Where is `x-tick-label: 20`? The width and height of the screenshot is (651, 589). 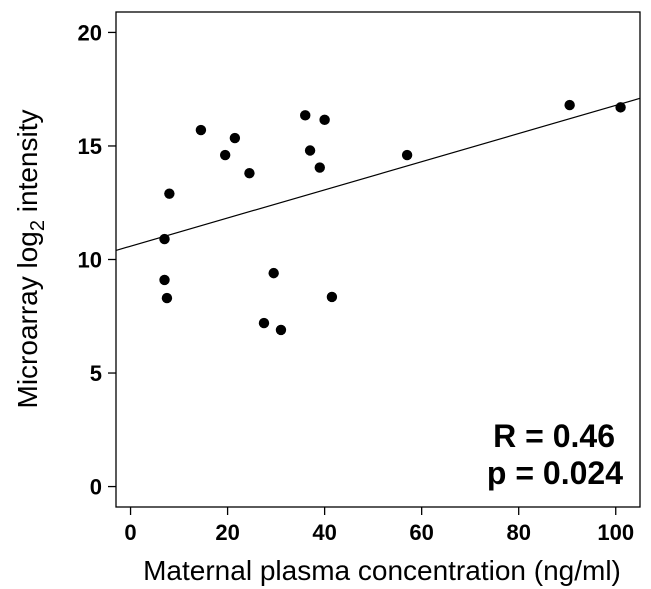
x-tick-label: 20 is located at coordinates (227, 532).